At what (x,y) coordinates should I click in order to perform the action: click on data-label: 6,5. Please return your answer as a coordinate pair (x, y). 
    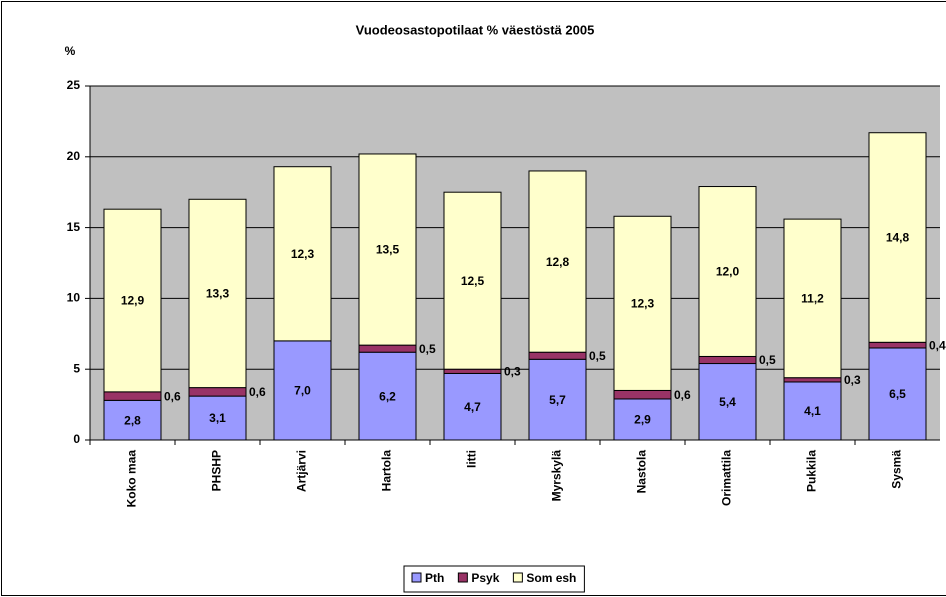
    Looking at the image, I should click on (897, 394).